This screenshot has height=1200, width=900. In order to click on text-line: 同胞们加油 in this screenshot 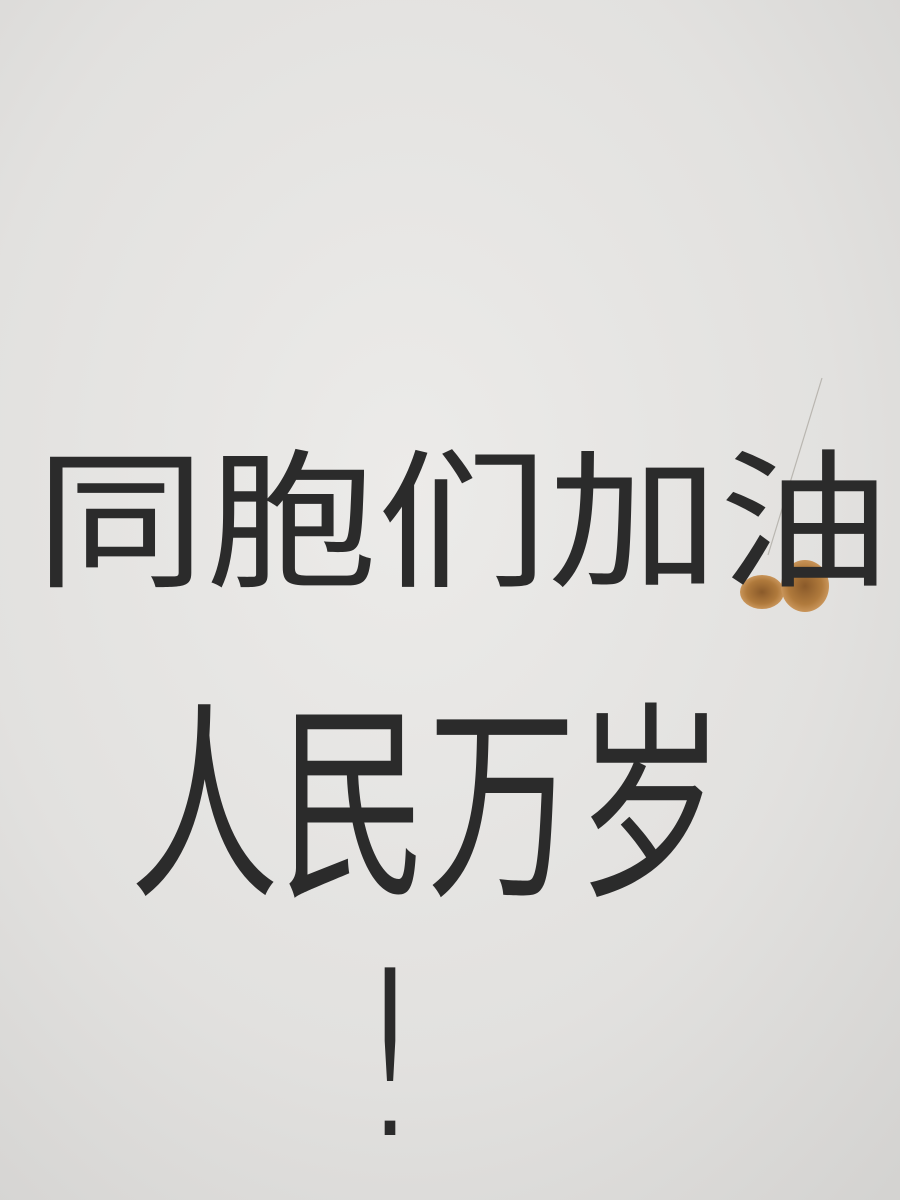, I will do `click(462, 524)`.